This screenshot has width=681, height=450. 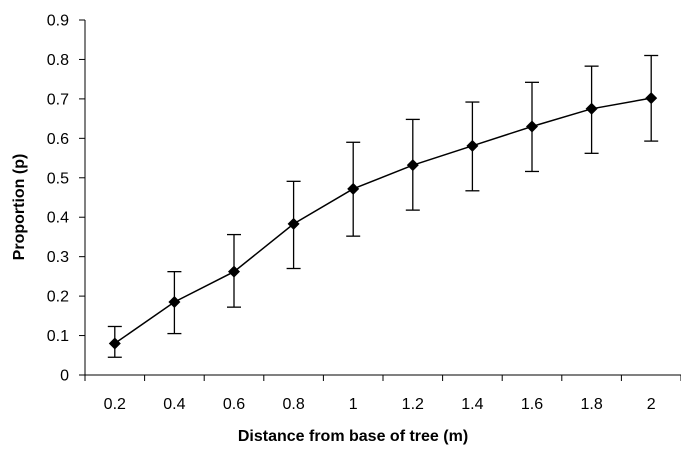 I want to click on y-tick-label: 0.3, so click(x=58, y=257).